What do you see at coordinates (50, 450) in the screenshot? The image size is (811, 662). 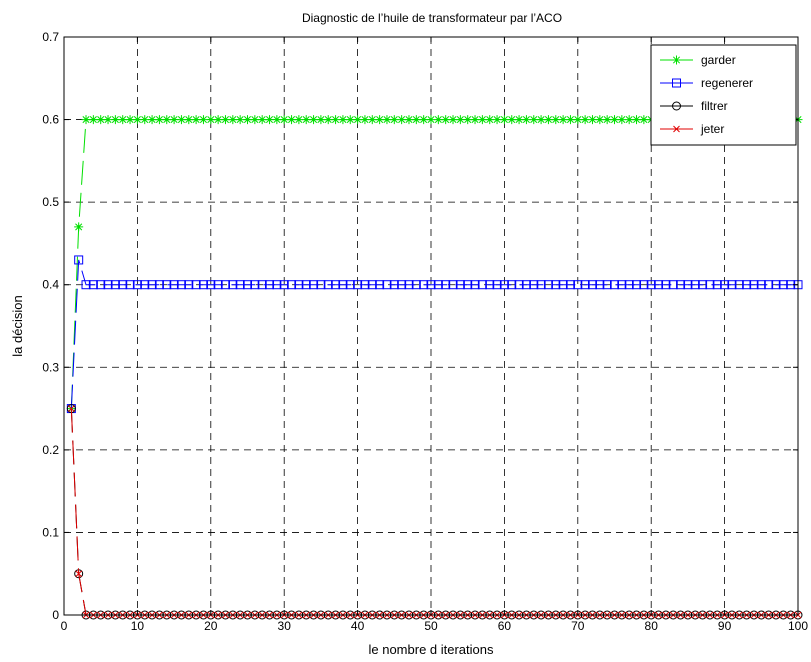 I see `y-tick-label: 0.2` at bounding box center [50, 450].